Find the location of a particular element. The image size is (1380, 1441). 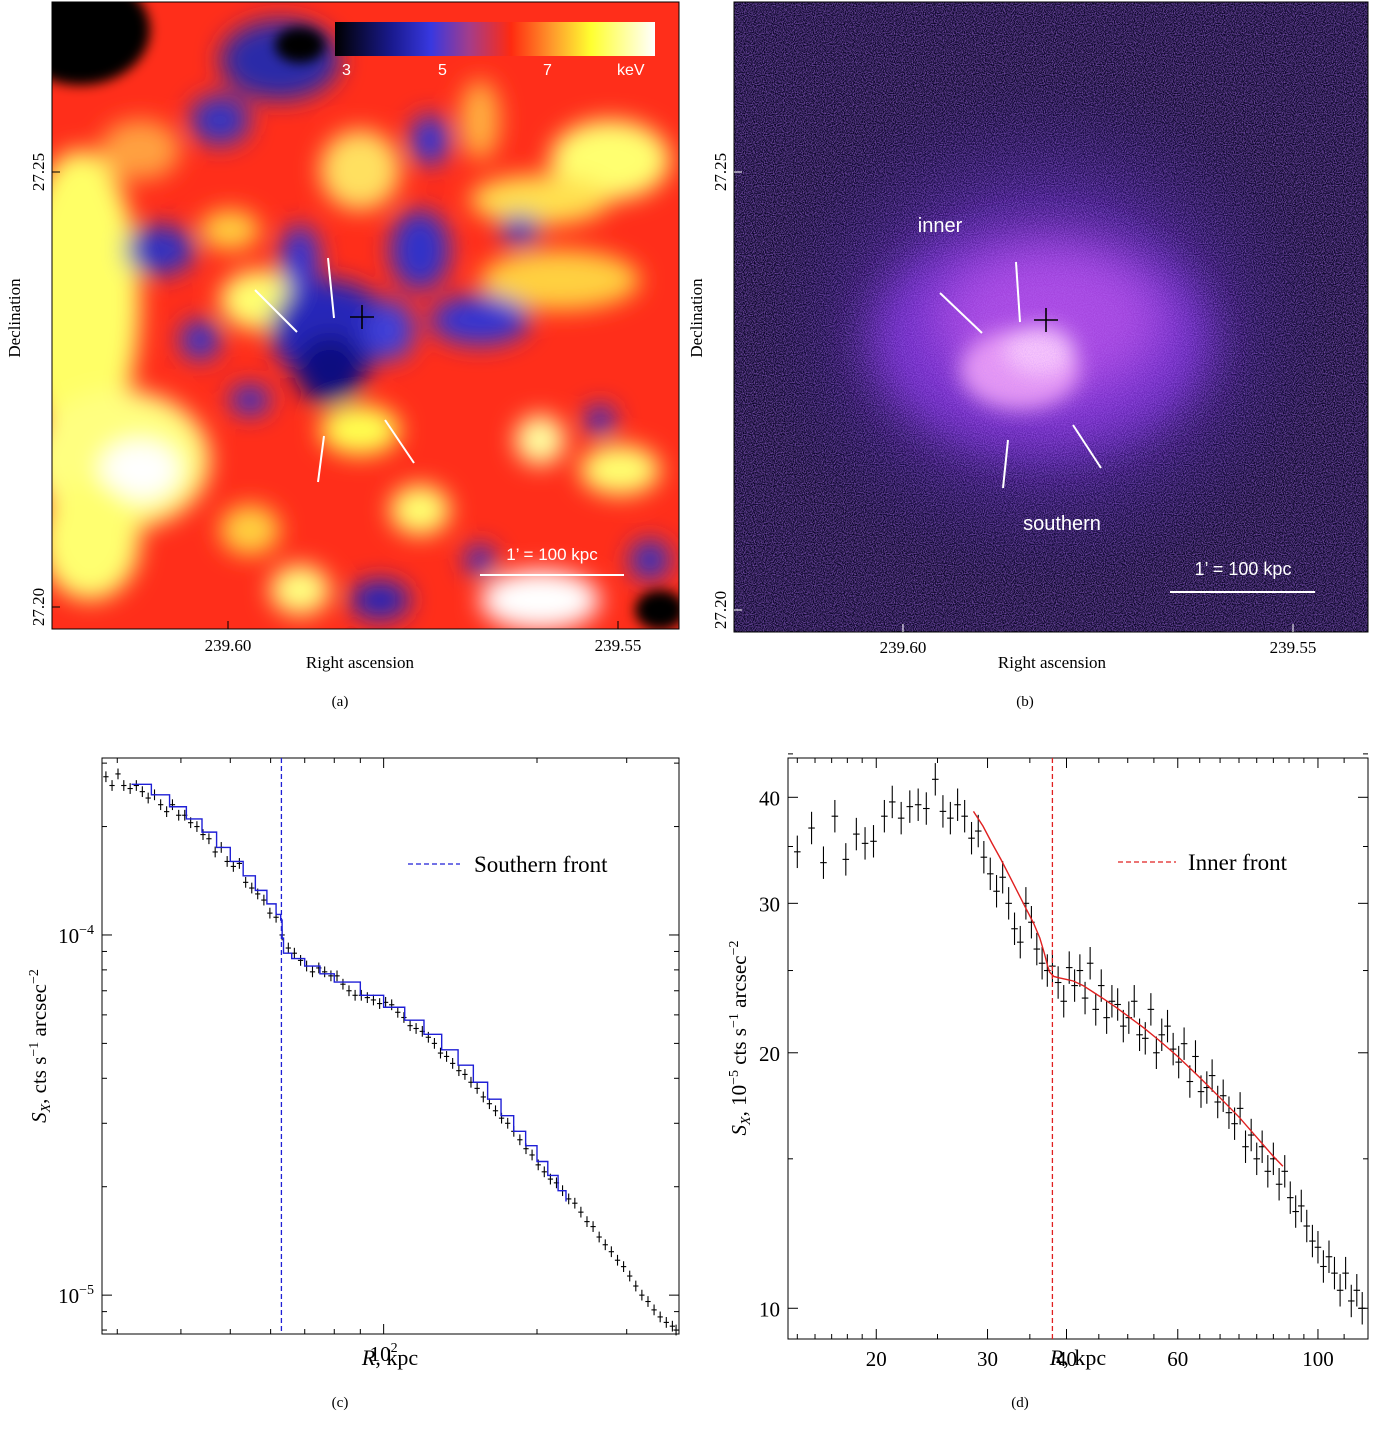

front-markers is located at coordinates (334, 370).